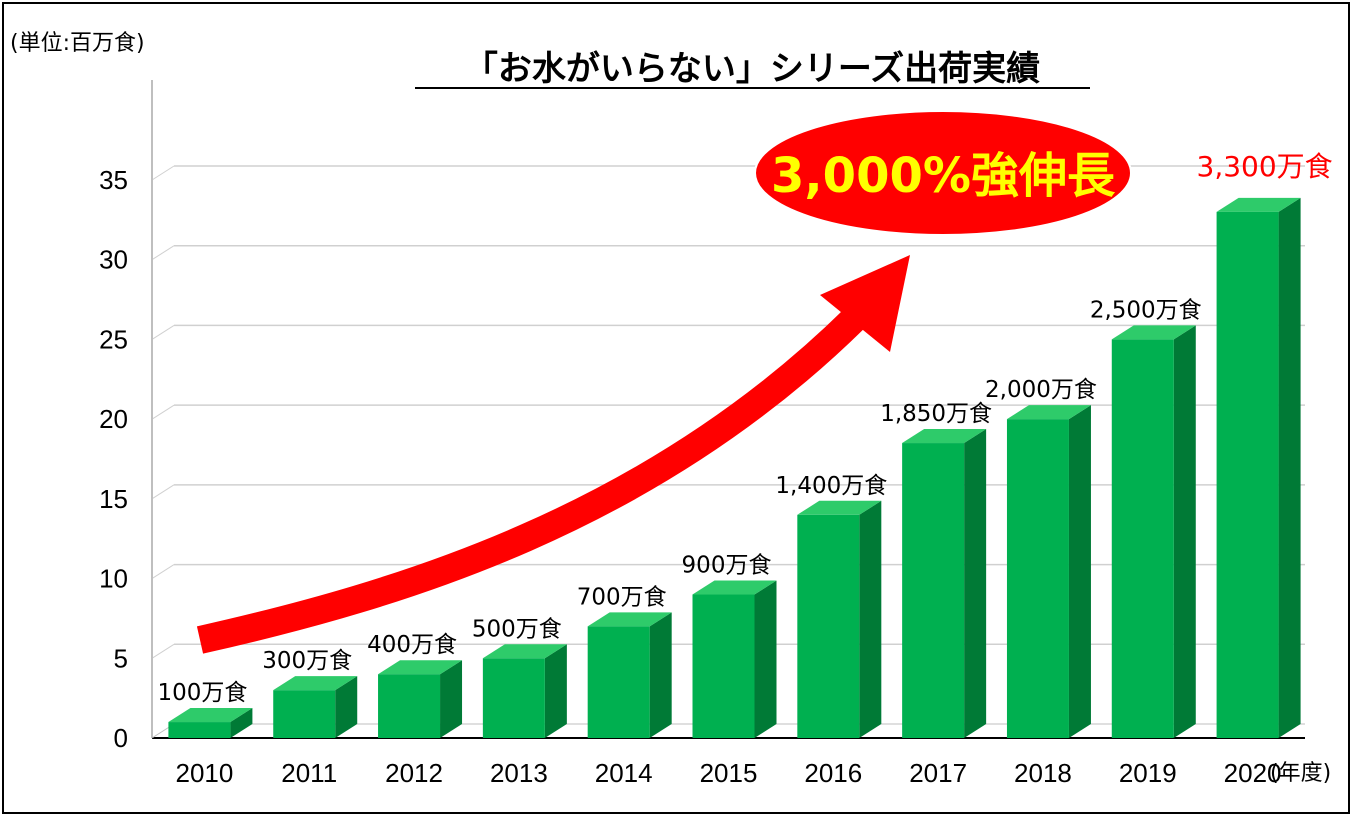 The width and height of the screenshot is (1356, 820). I want to click on x-tick-label: 2019, so click(1148, 773).